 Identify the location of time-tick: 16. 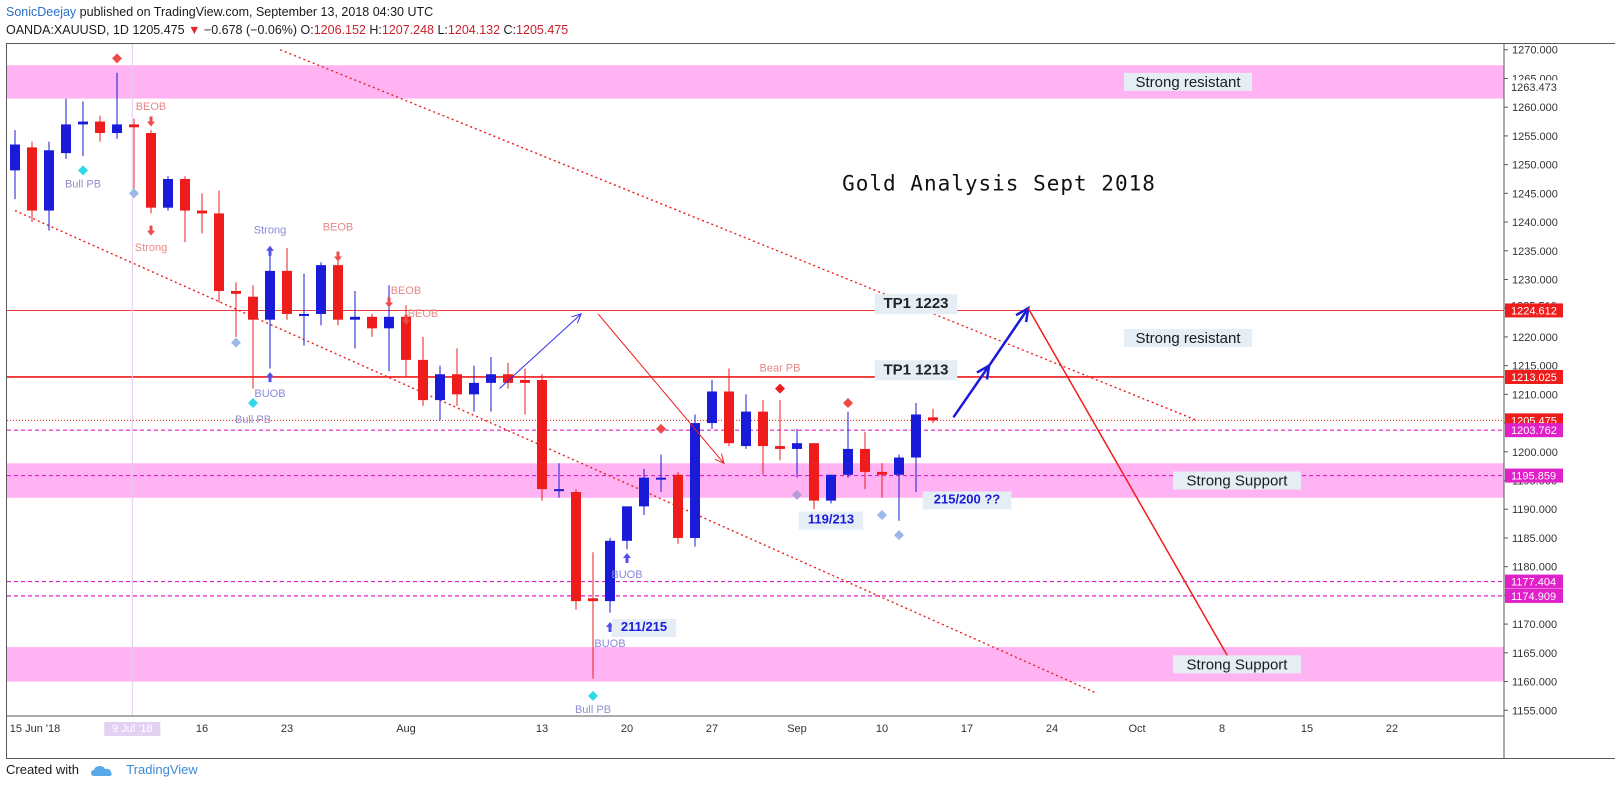
(202, 729).